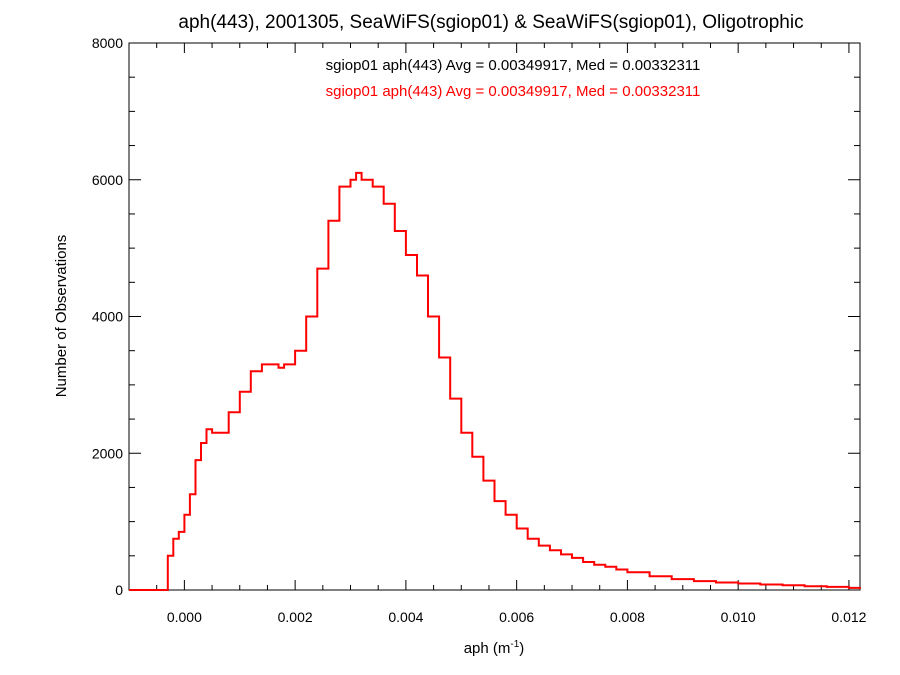  Describe the element at coordinates (119, 590) in the screenshot. I see `y-tick-label-0: 0` at that location.